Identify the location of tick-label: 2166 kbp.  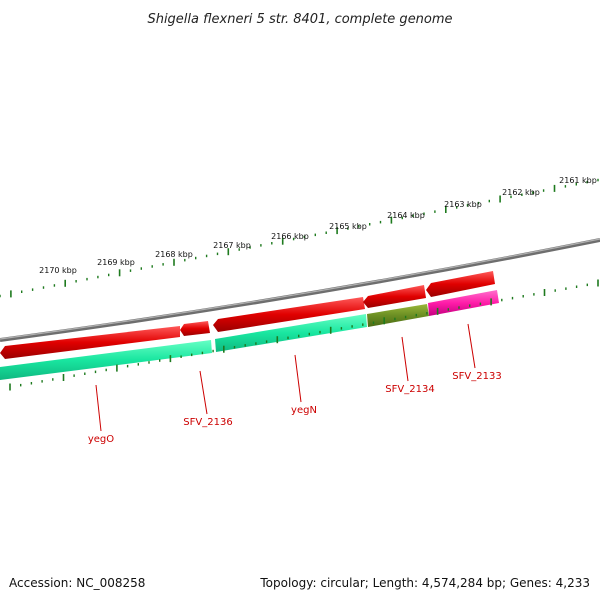
(290, 236).